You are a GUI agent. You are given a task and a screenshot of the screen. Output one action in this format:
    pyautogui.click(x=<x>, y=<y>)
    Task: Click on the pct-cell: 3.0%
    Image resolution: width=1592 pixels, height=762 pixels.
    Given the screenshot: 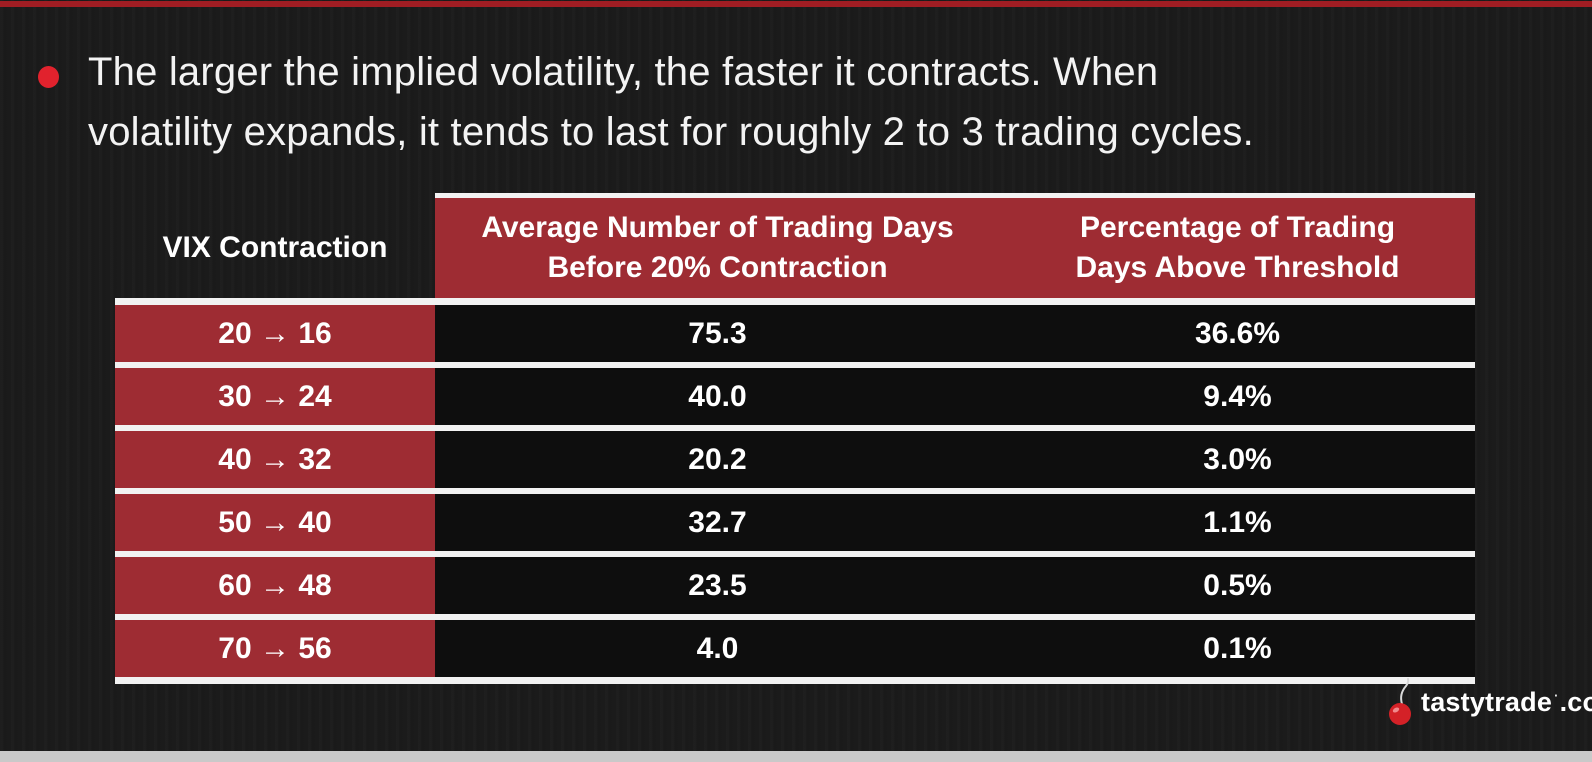 What is the action you would take?
    pyautogui.click(x=1237, y=459)
    